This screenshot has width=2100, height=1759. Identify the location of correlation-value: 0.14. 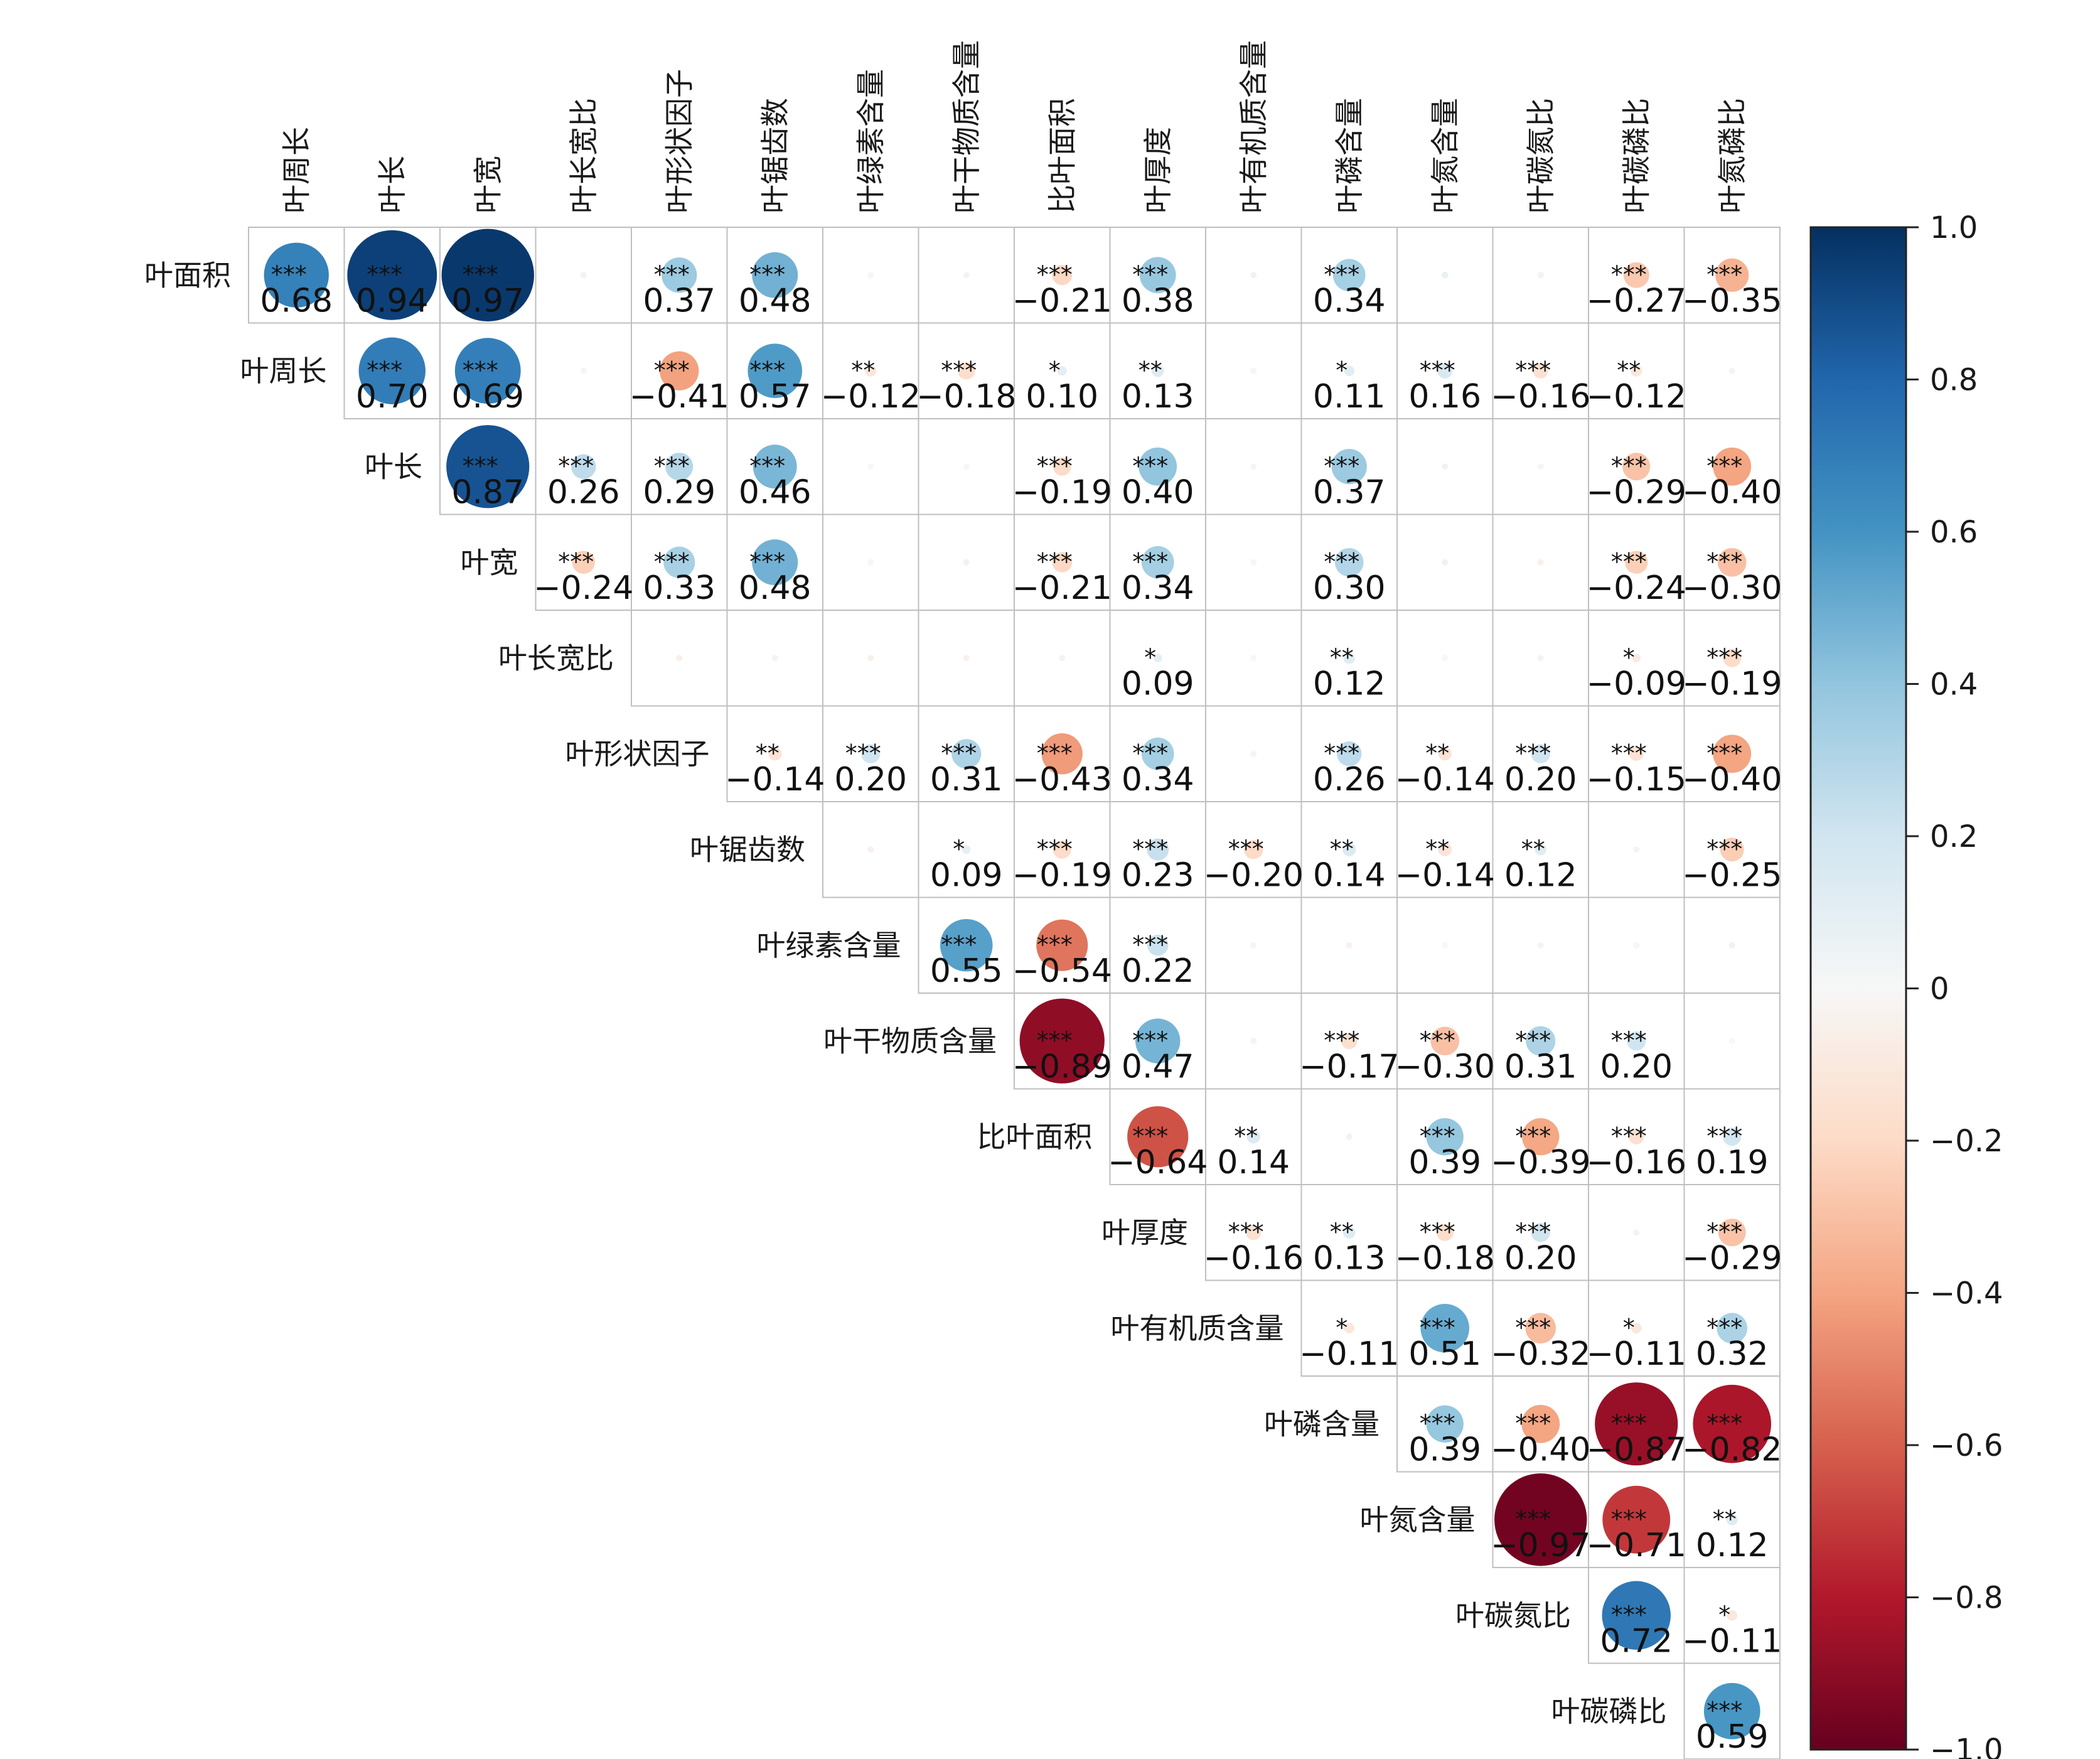
(1349, 875).